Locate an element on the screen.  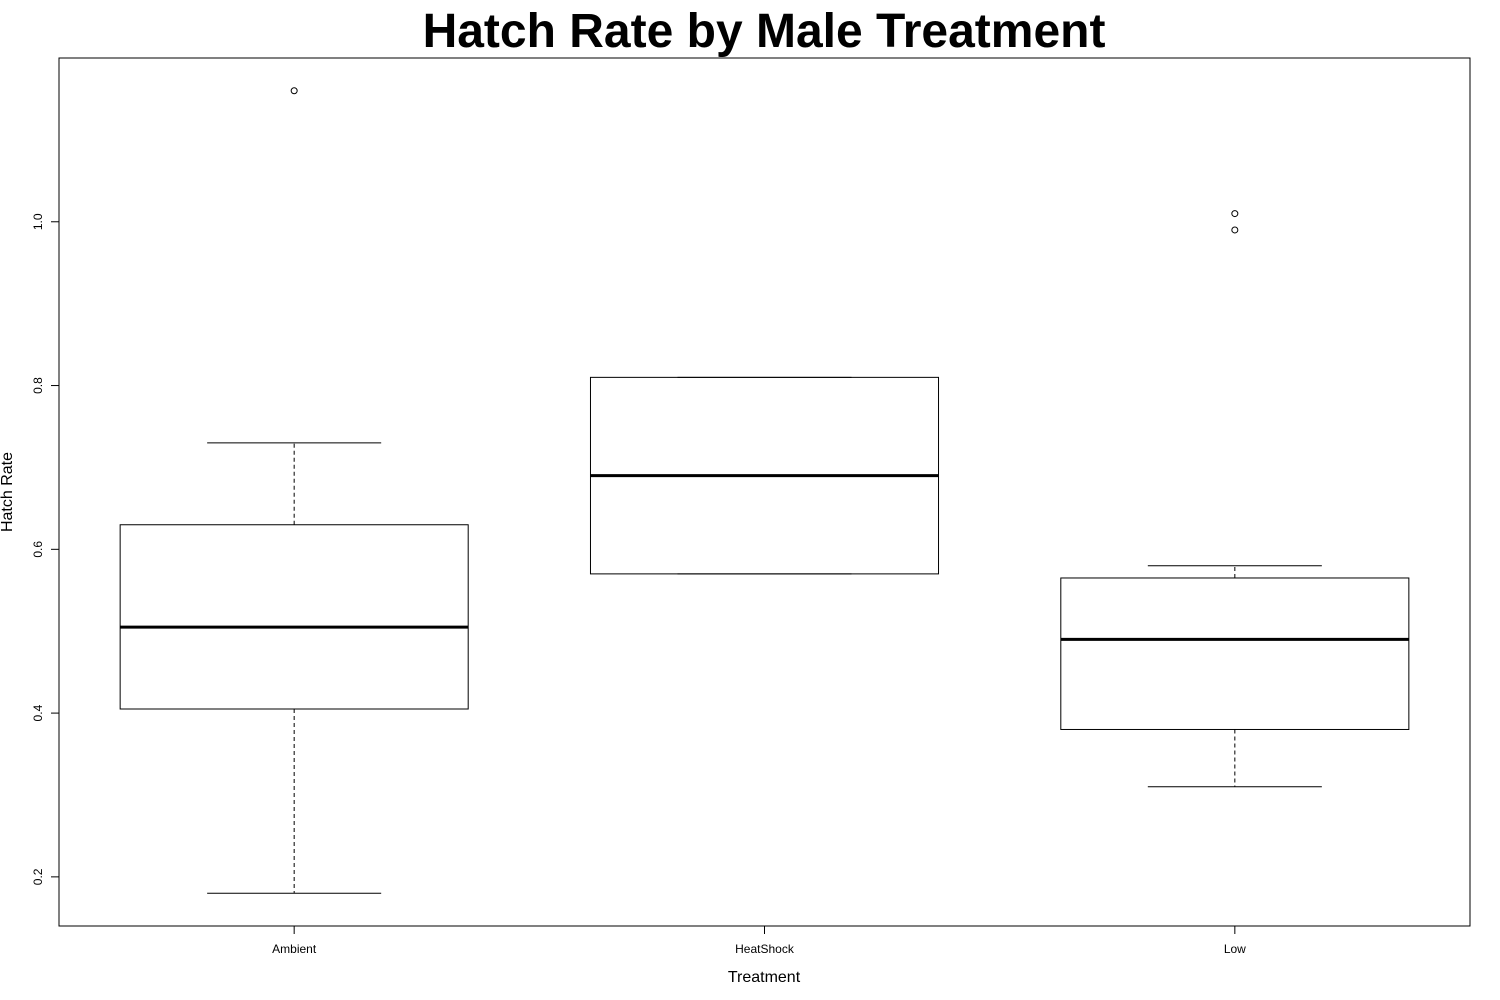
y-tick-label: 0.4 is located at coordinates (38, 712).